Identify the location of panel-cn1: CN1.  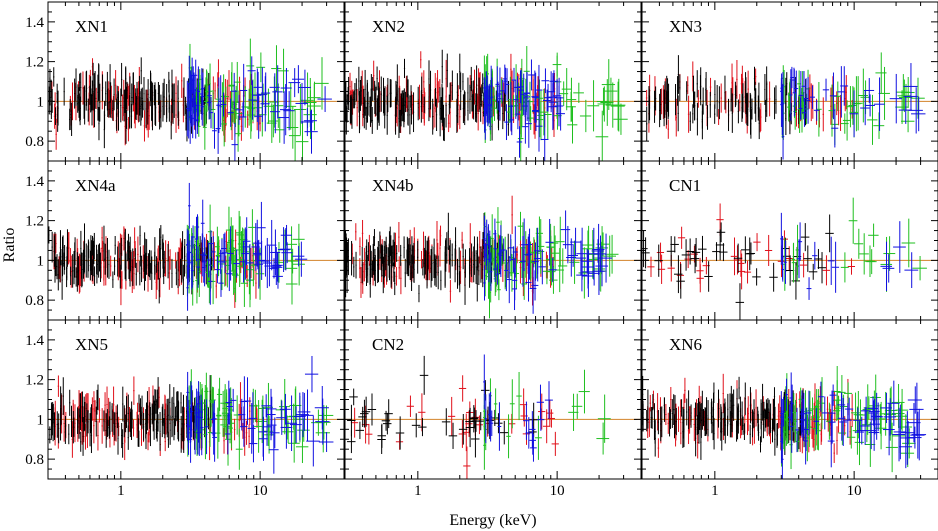
(789, 240).